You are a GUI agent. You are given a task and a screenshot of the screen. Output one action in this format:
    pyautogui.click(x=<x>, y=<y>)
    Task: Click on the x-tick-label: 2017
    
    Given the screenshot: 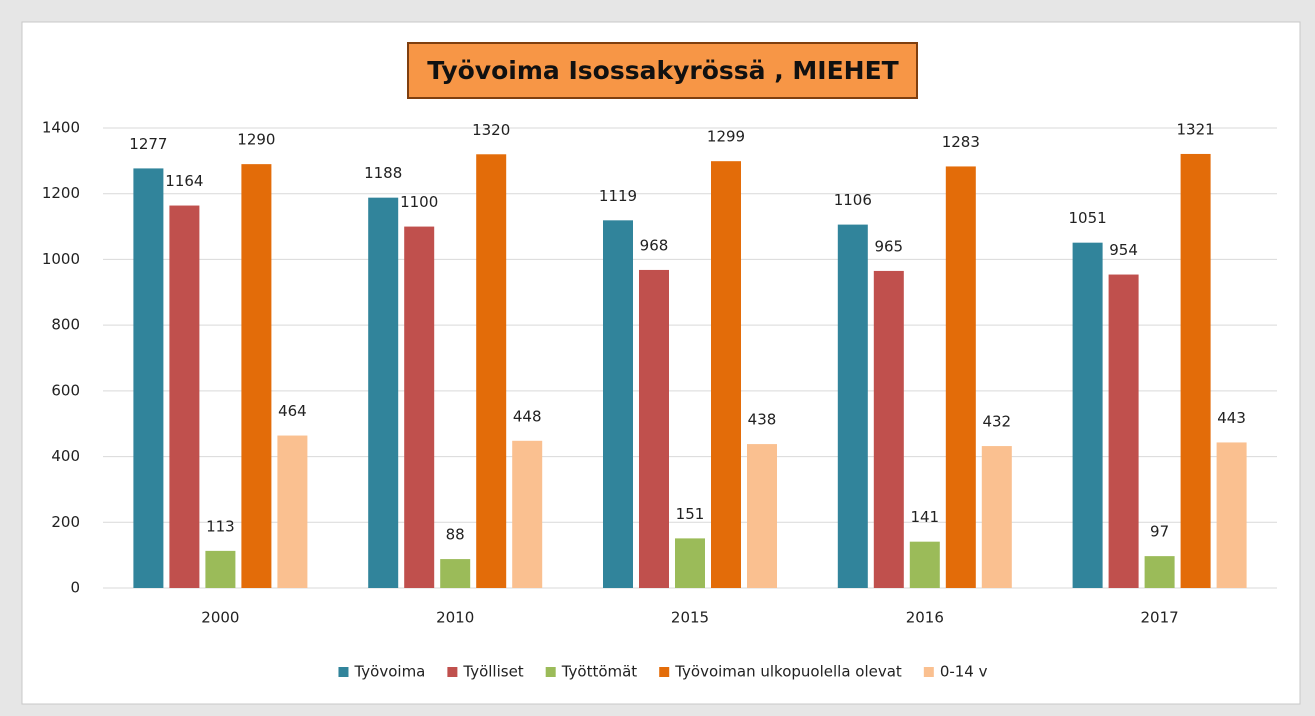 What is the action you would take?
    pyautogui.click(x=1160, y=618)
    